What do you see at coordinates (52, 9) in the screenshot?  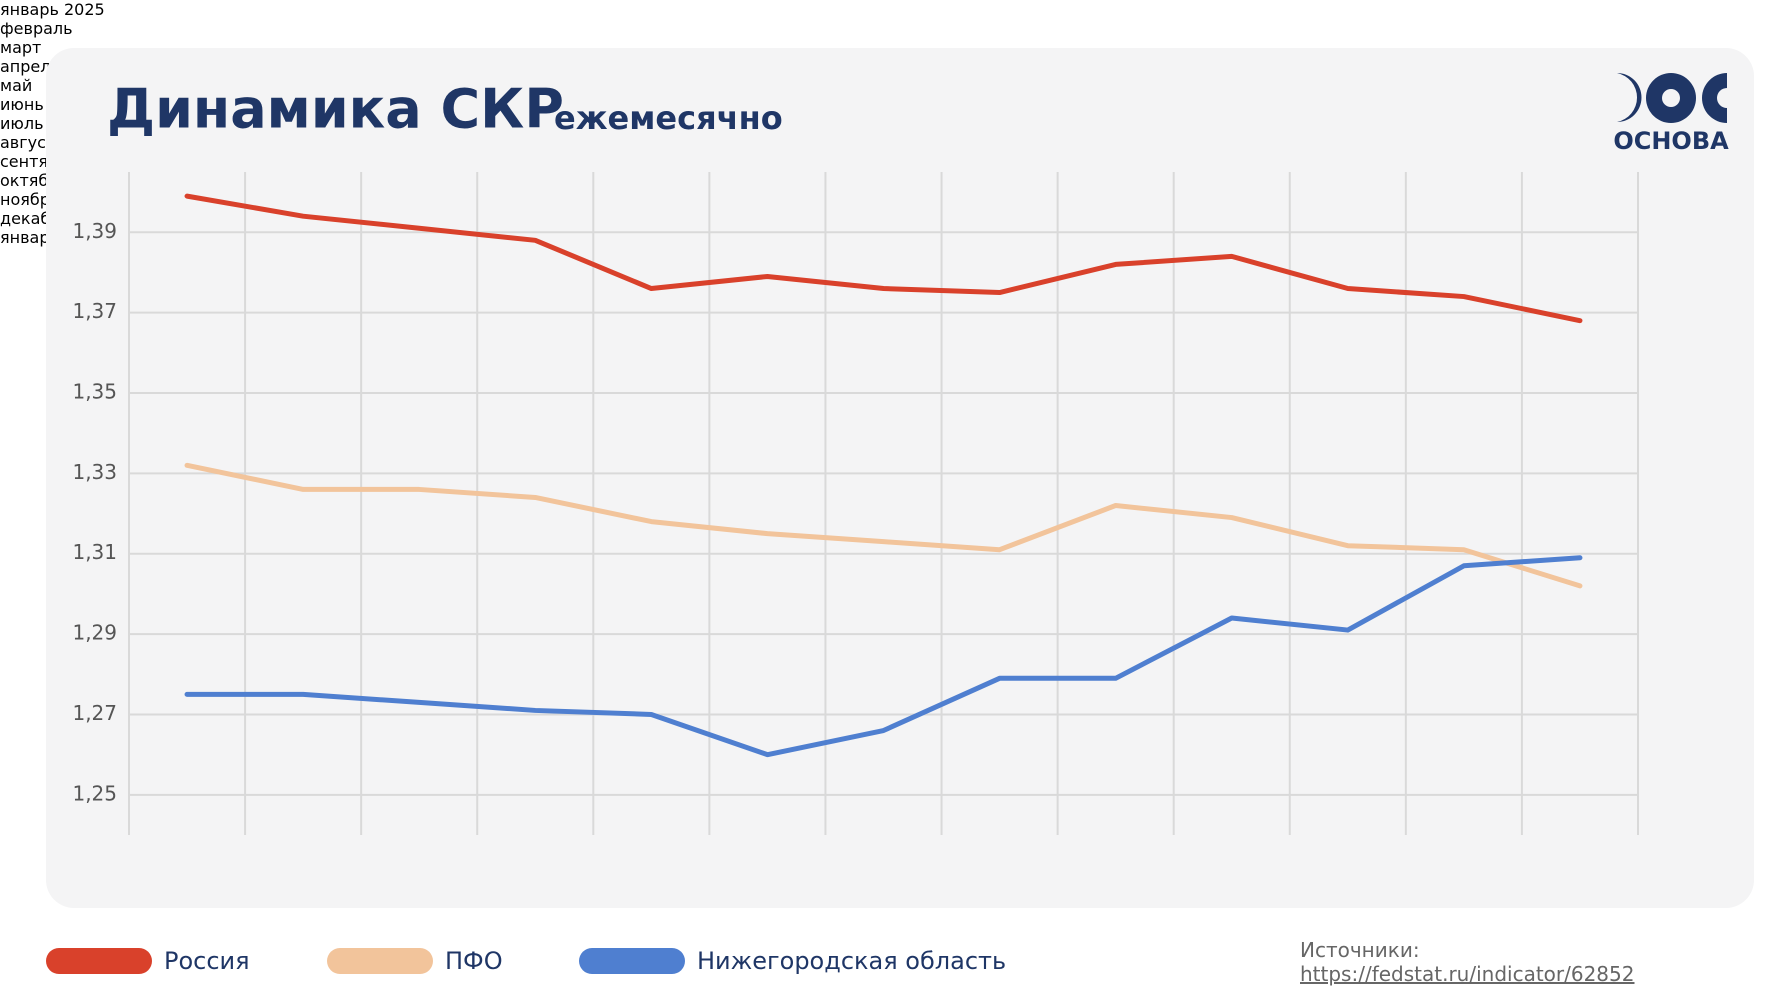 I see `x-tick-label: январь 2025` at bounding box center [52, 9].